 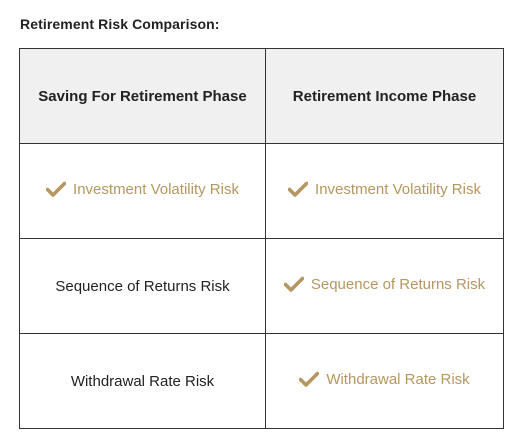 I want to click on cell-income-withdrawal: Withdrawal Rate Risk, so click(x=384, y=381).